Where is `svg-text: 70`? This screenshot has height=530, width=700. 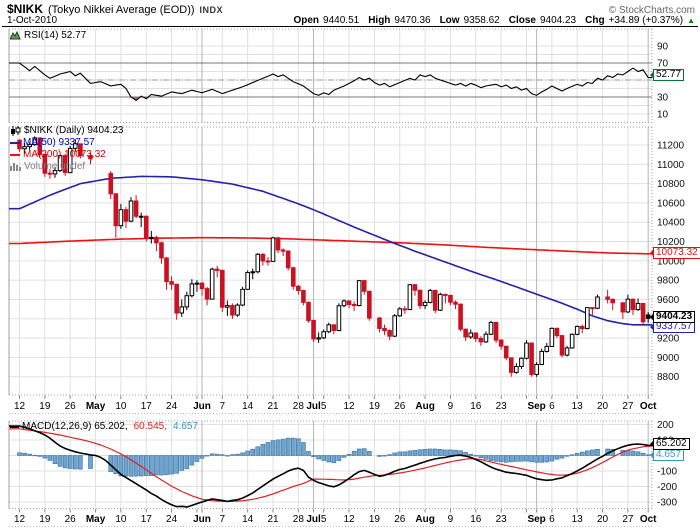 svg-text: 70 is located at coordinates (663, 64).